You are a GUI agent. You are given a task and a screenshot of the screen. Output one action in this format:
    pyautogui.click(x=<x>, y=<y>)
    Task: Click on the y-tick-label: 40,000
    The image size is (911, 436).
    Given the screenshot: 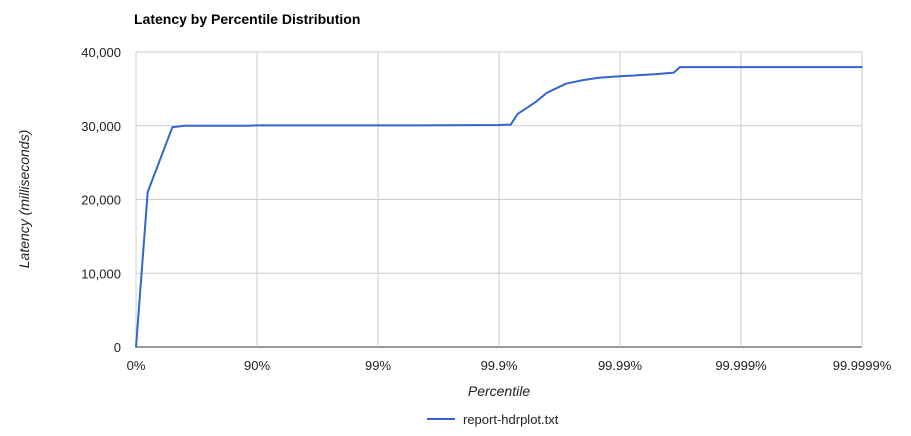 What is the action you would take?
    pyautogui.click(x=101, y=52)
    